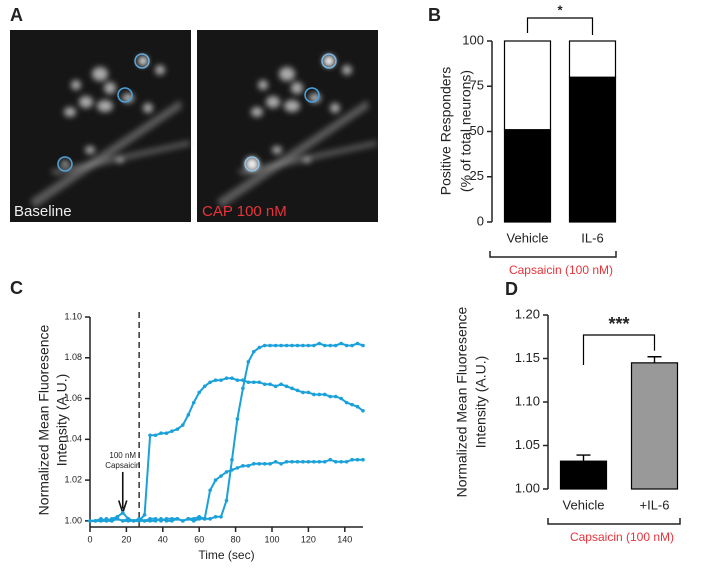 Image resolution: width=725 pixels, height=574 pixels. What do you see at coordinates (73, 520) in the screenshot?
I see `y-tick-label: 1.00` at bounding box center [73, 520].